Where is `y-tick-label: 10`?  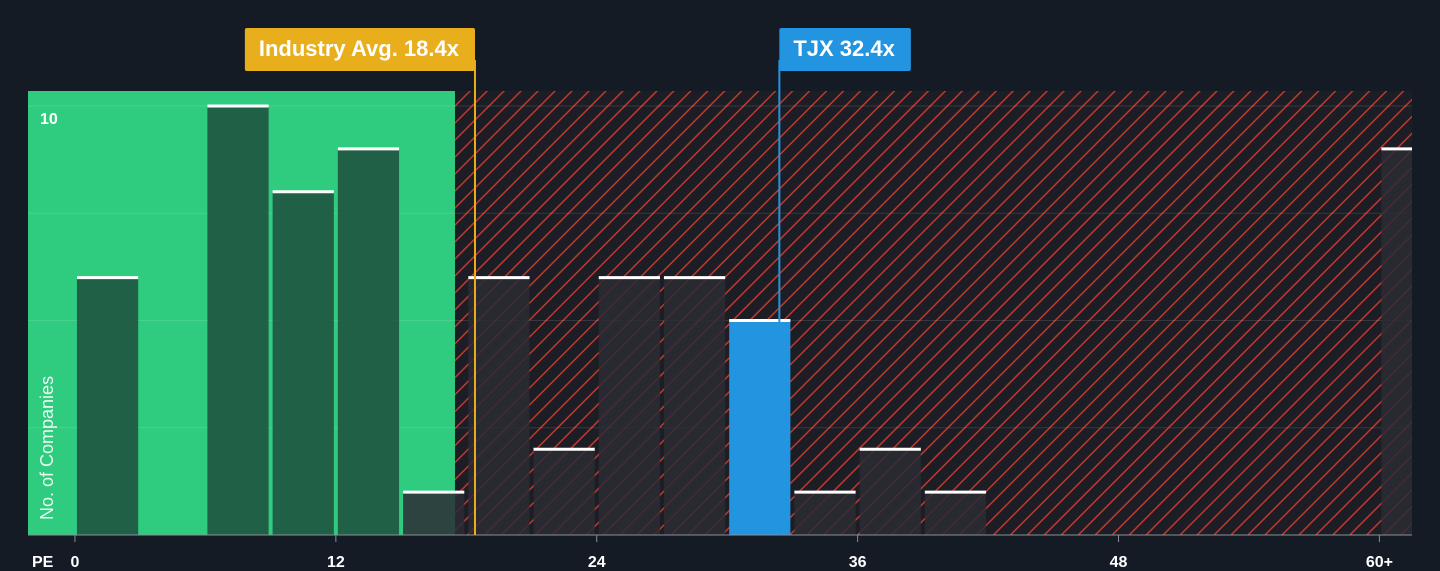 y-tick-label: 10 is located at coordinates (49, 119).